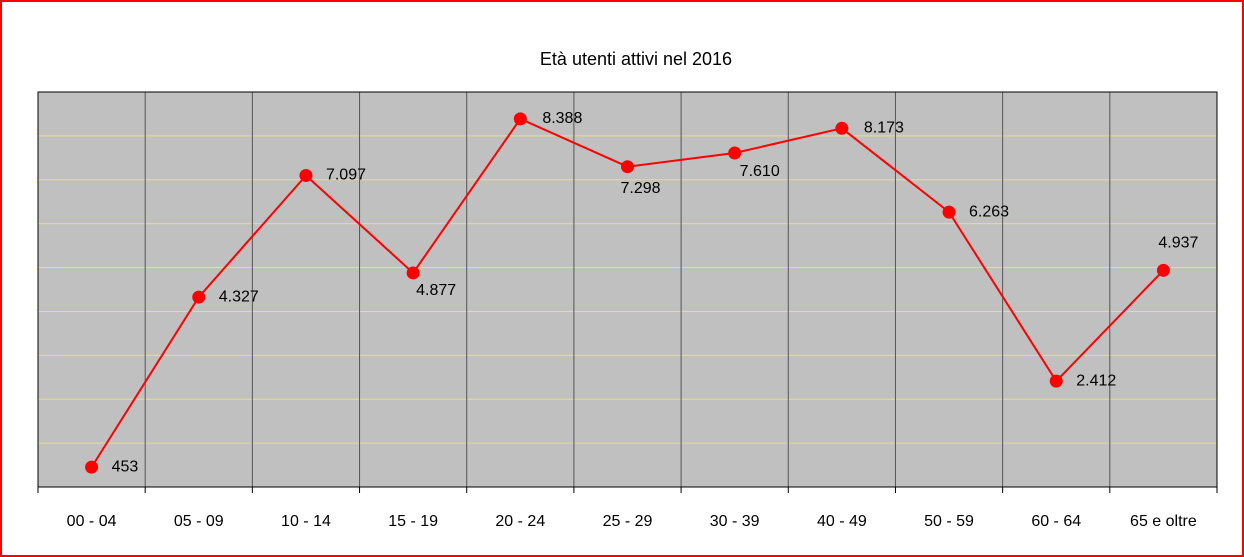  I want to click on x-tick-label: 00 - 04, so click(92, 521).